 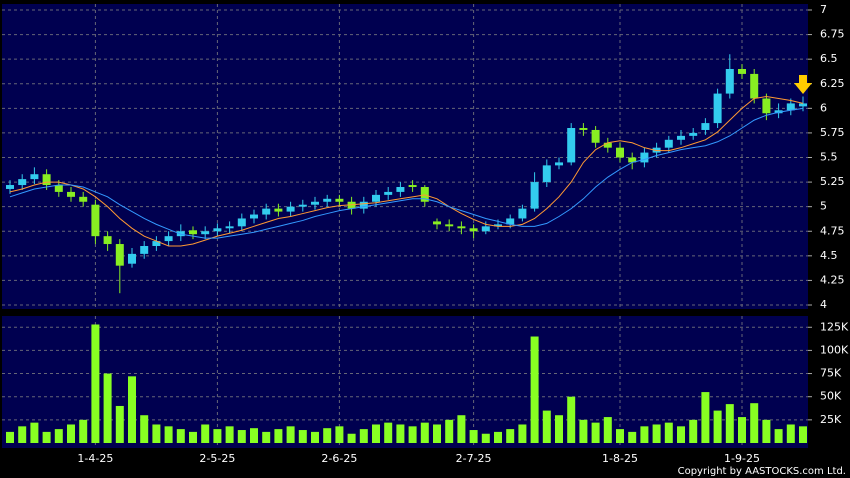 I want to click on y-tick-label: 5.75, so click(x=832, y=132).